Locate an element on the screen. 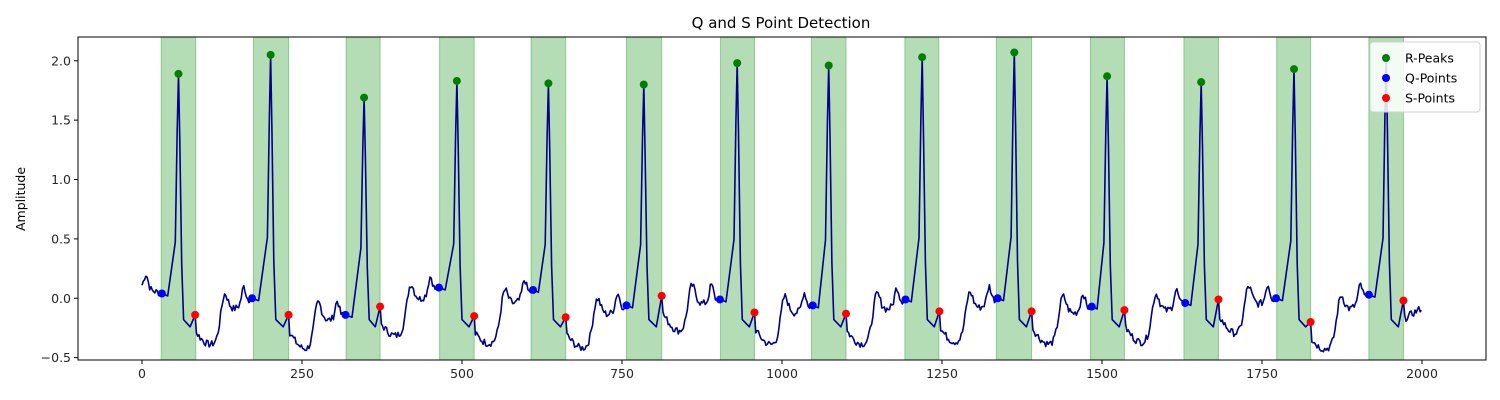  qrs-region is located at coordinates (363, 198).